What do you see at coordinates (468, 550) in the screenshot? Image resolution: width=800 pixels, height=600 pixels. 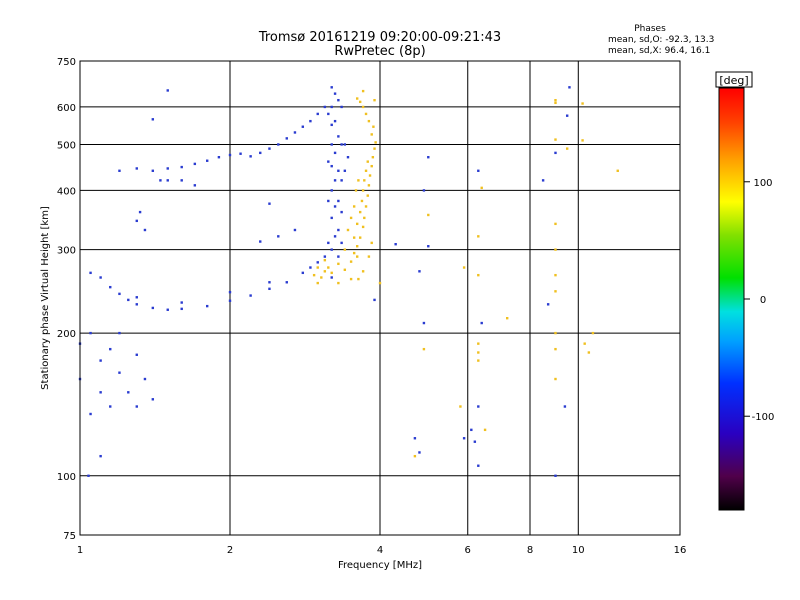 I see `x-tick-label: 6` at bounding box center [468, 550].